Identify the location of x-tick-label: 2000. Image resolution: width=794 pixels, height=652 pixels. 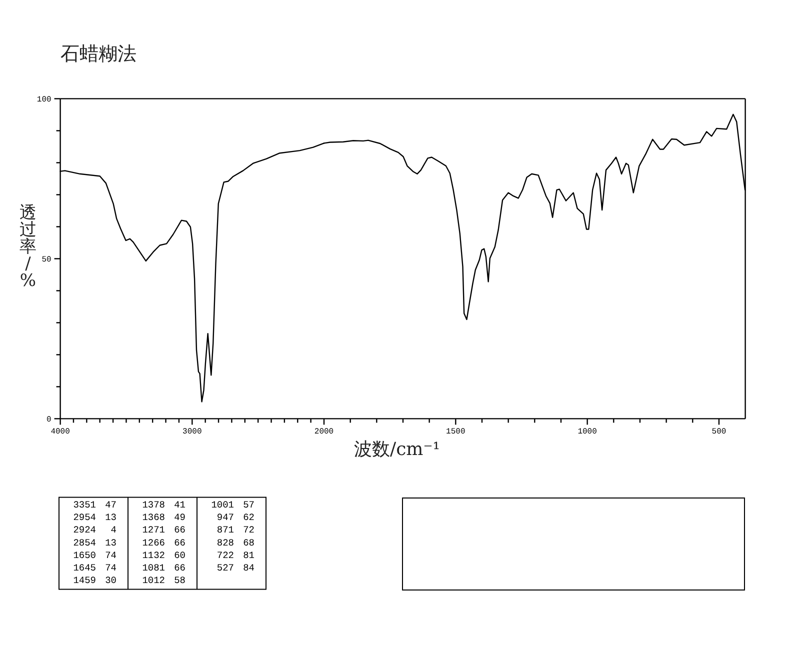
(324, 432).